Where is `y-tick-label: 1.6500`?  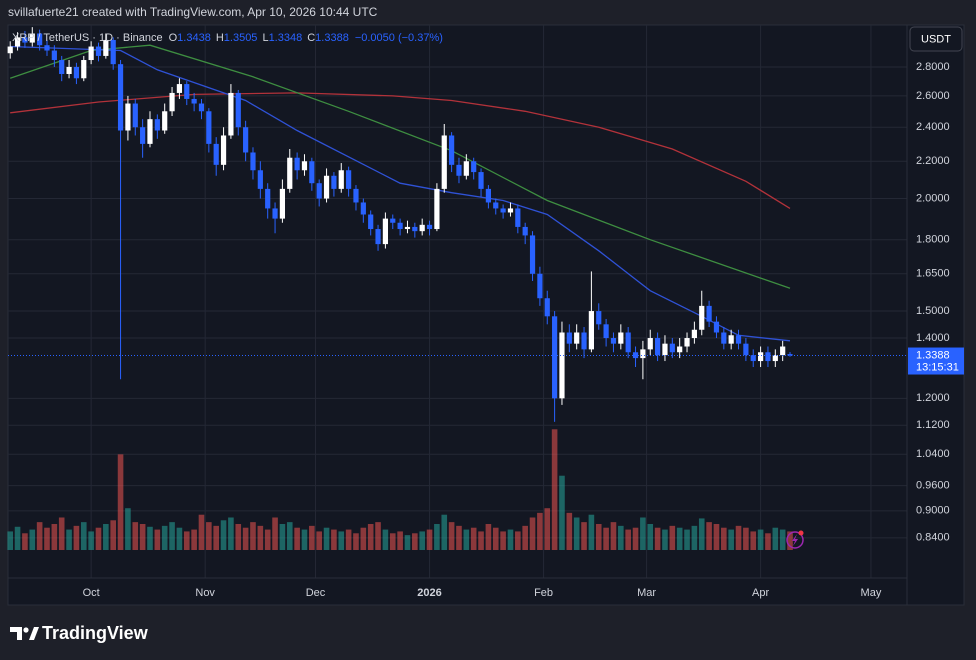
y-tick-label: 1.6500 is located at coordinates (933, 274).